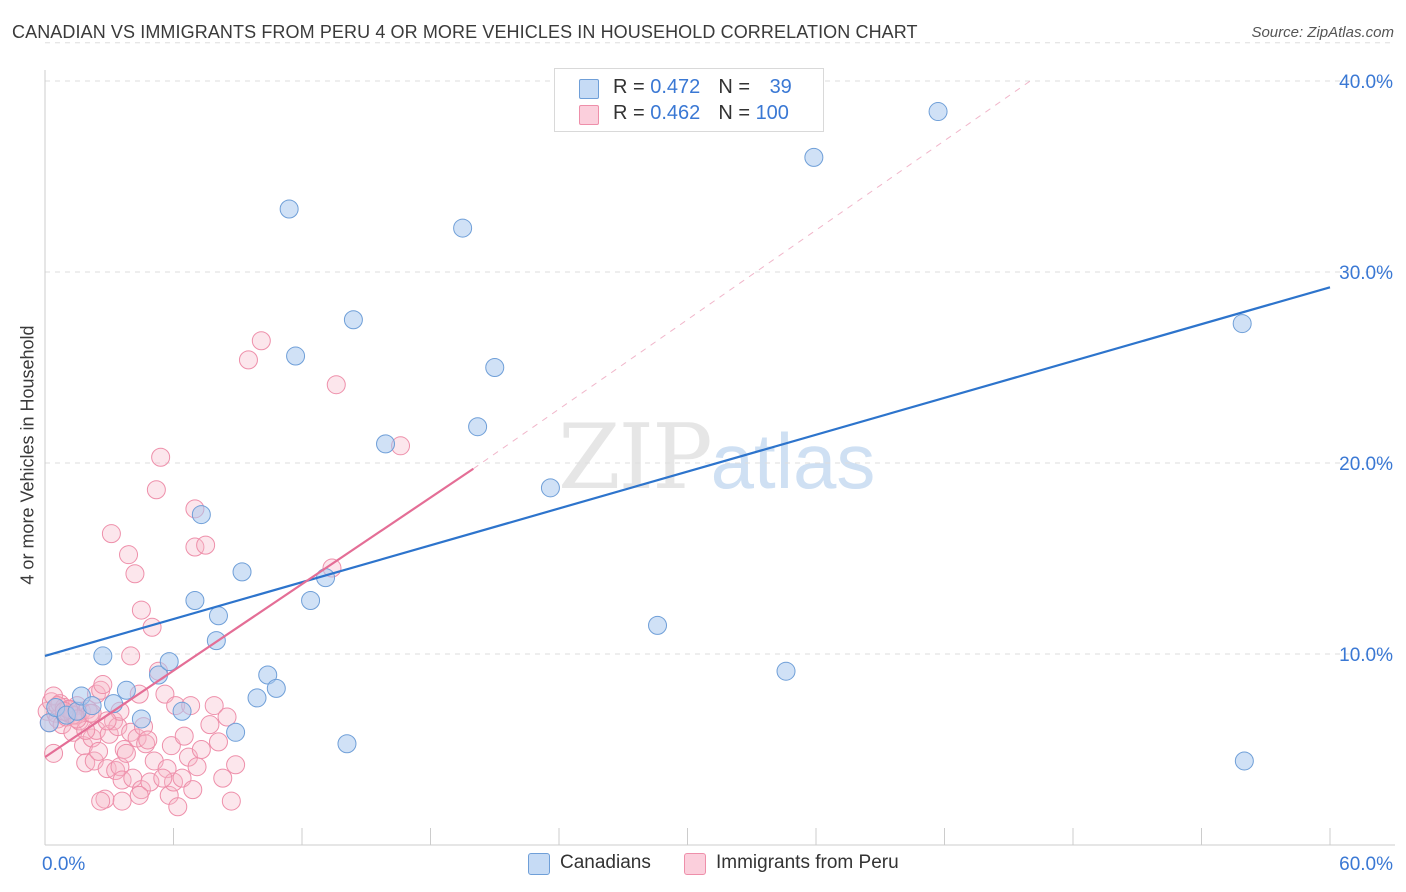  Describe the element at coordinates (695, 864) in the screenshot. I see `peru-legend-swatch` at that location.